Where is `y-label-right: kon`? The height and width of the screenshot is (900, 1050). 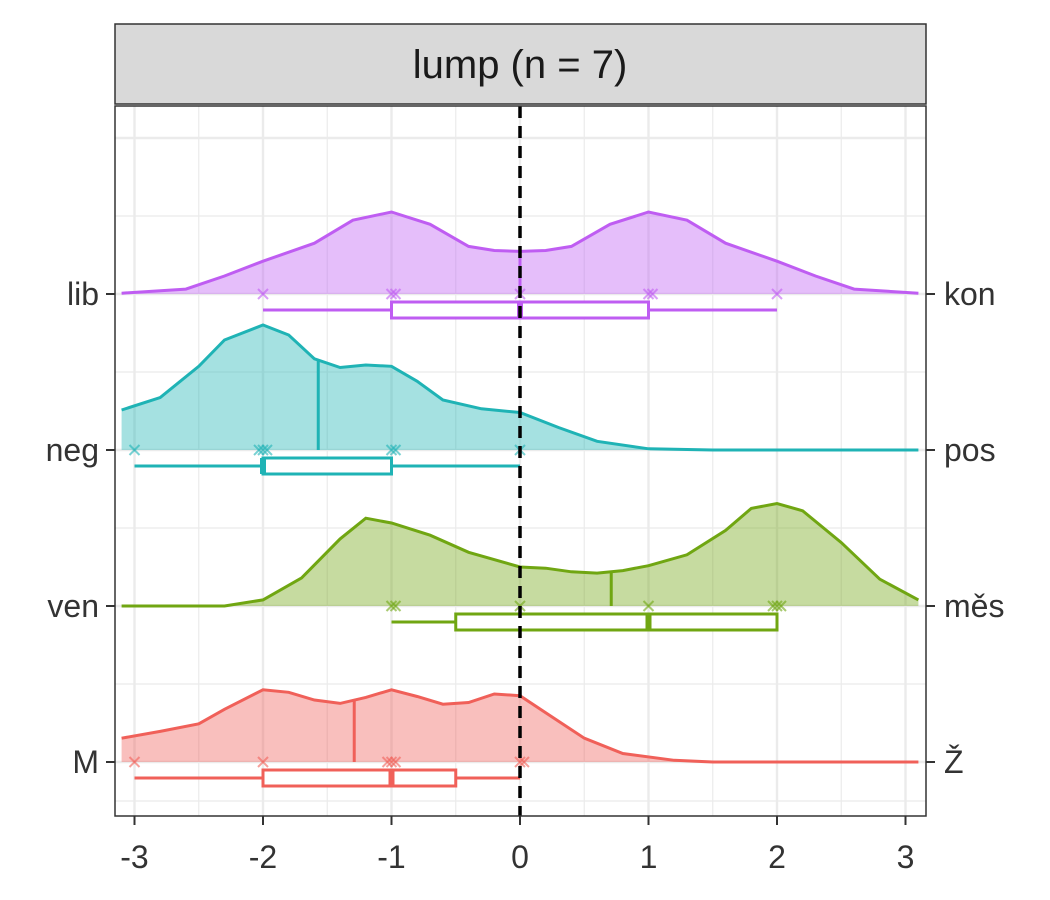 y-label-right: kon is located at coordinates (970, 294).